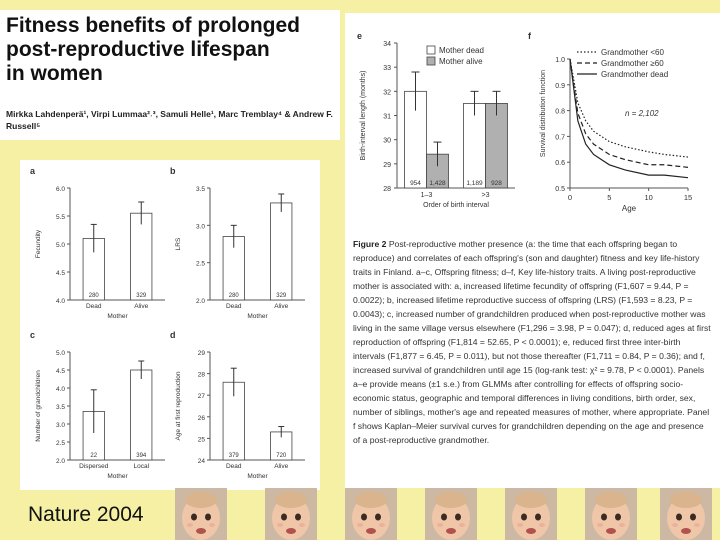  Describe the element at coordinates (387, 165) in the screenshot. I see `y-tick-label-e: 29` at that location.